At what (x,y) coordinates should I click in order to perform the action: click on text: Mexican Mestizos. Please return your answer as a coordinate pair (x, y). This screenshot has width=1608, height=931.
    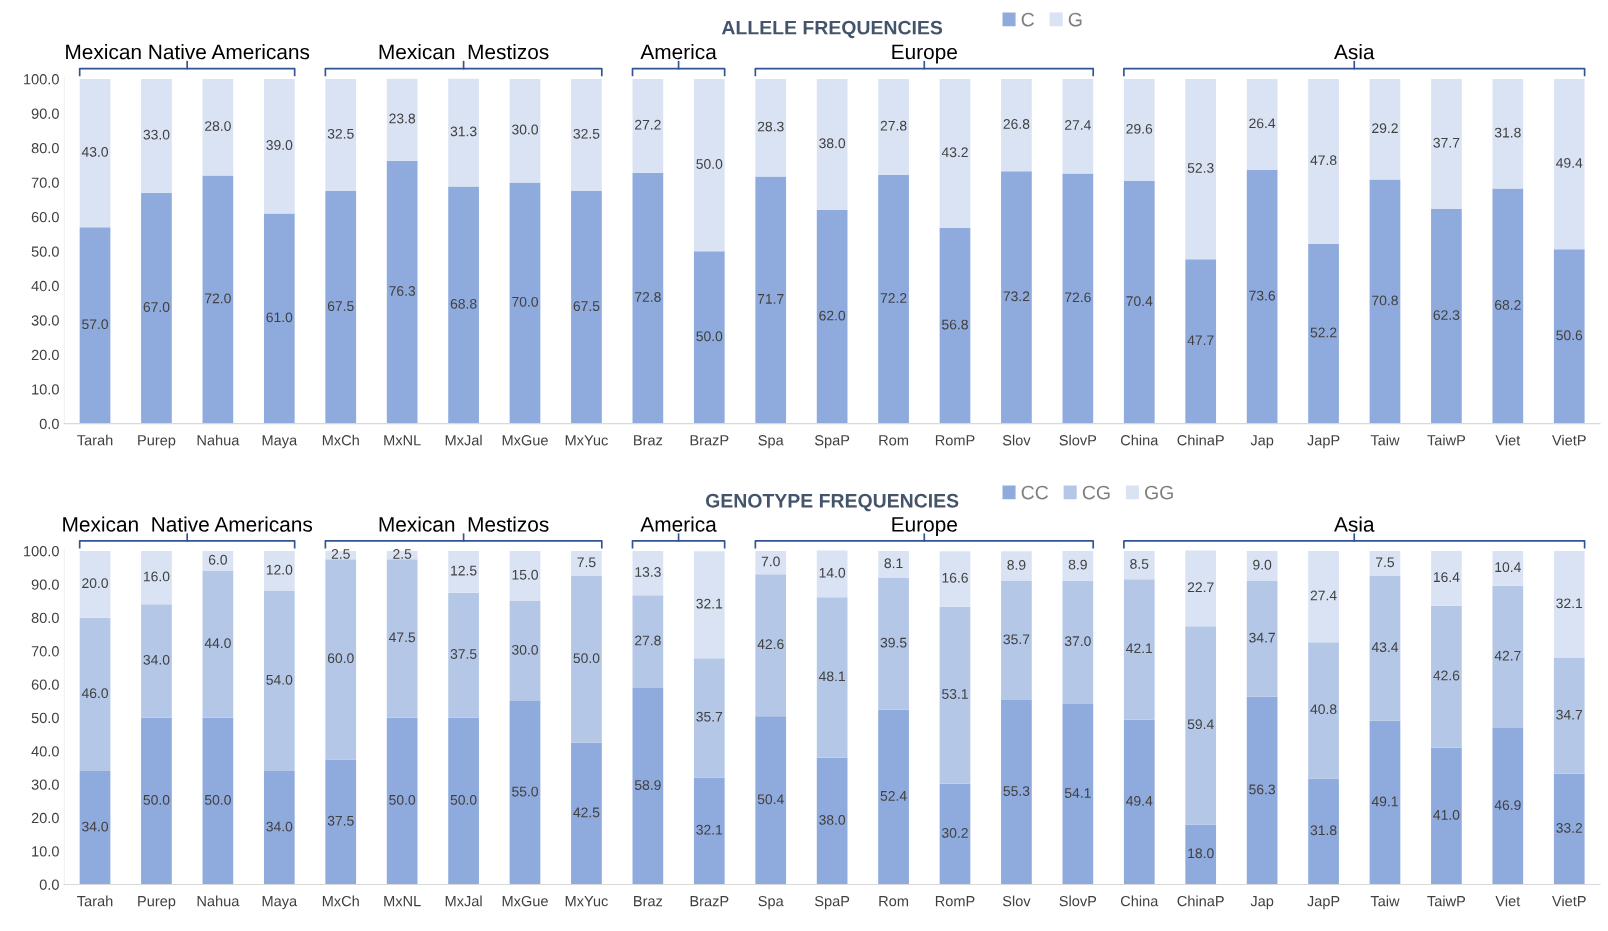
    Looking at the image, I should click on (464, 524).